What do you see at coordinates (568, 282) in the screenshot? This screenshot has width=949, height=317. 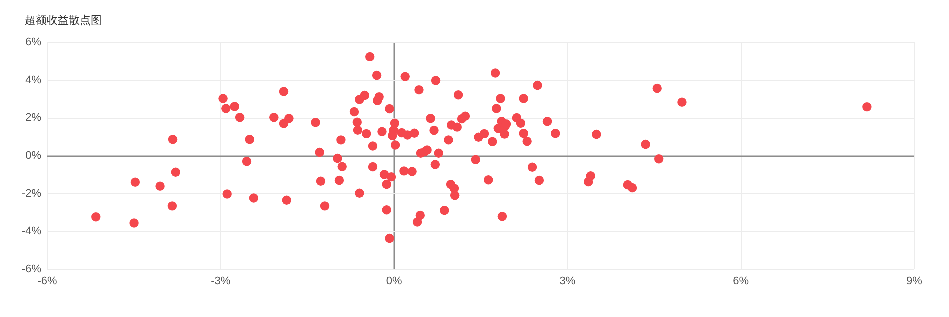 I see `x-tick-label: 3%` at bounding box center [568, 282].